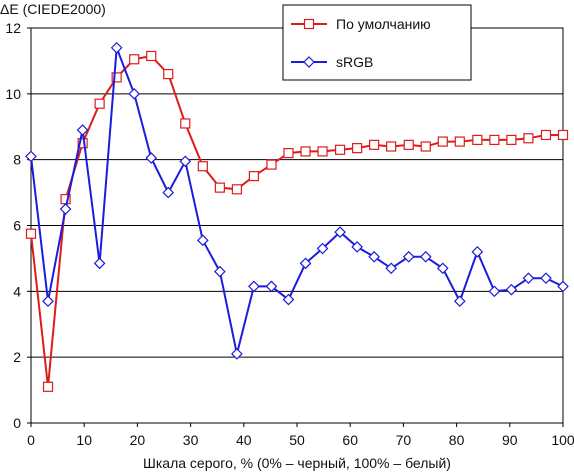 The height and width of the screenshot is (472, 574). What do you see at coordinates (244, 440) in the screenshot?
I see `x-tick-label: 40` at bounding box center [244, 440].